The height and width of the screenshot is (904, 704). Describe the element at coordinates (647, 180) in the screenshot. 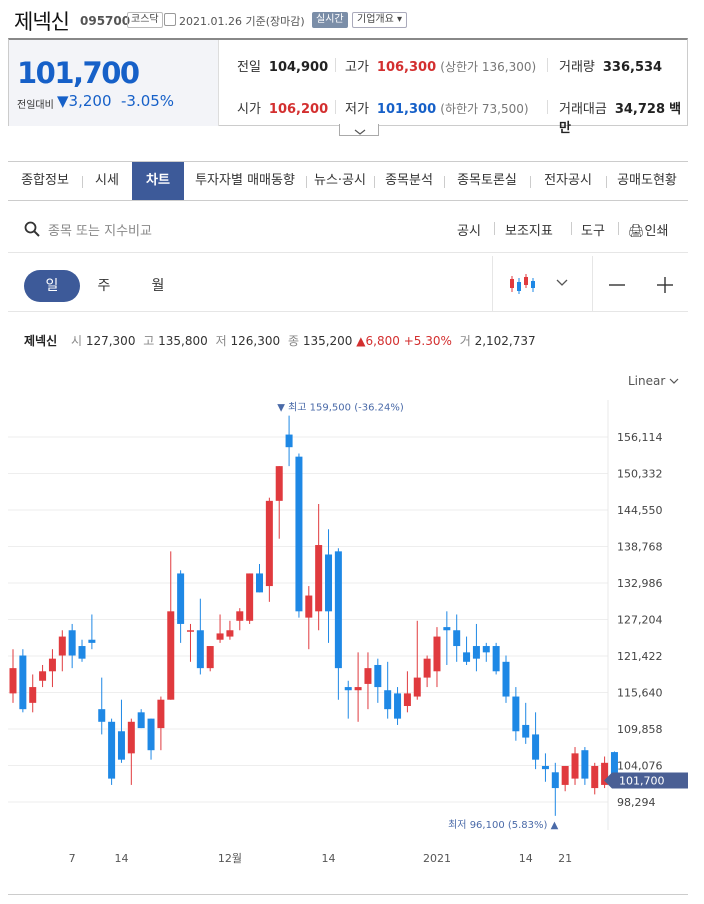

I see `tab-short-selling: 공매도현황` at that location.